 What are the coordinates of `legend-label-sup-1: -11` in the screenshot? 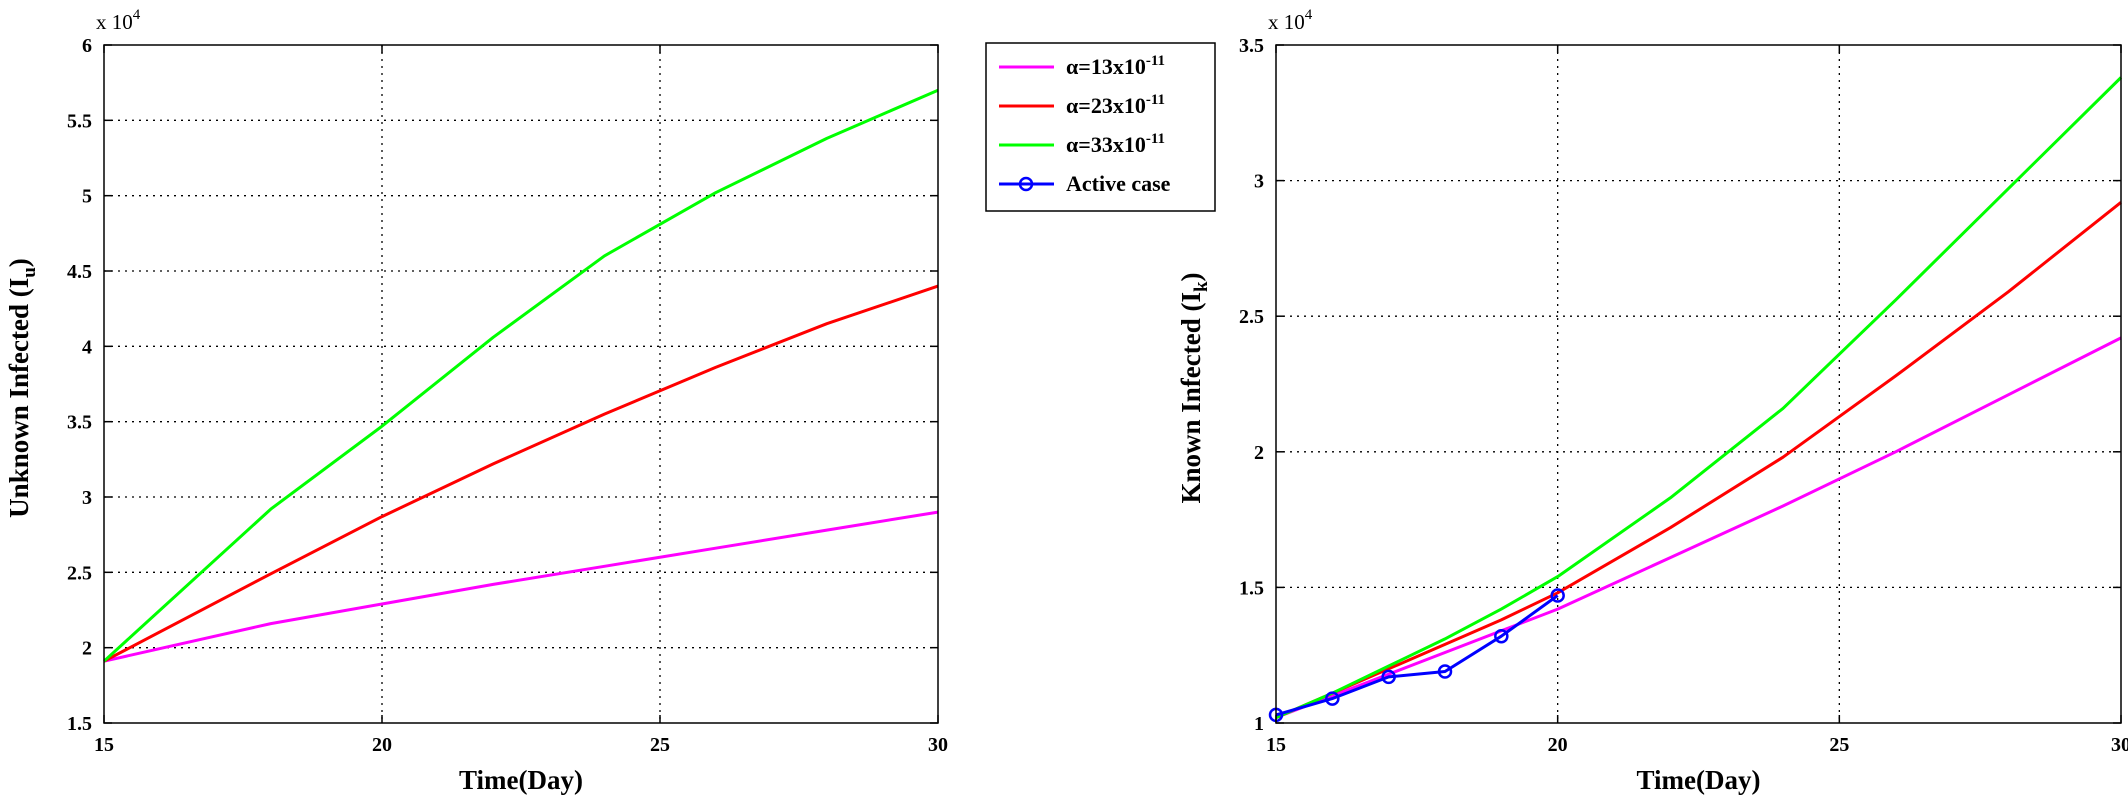 It's located at (1155, 100).